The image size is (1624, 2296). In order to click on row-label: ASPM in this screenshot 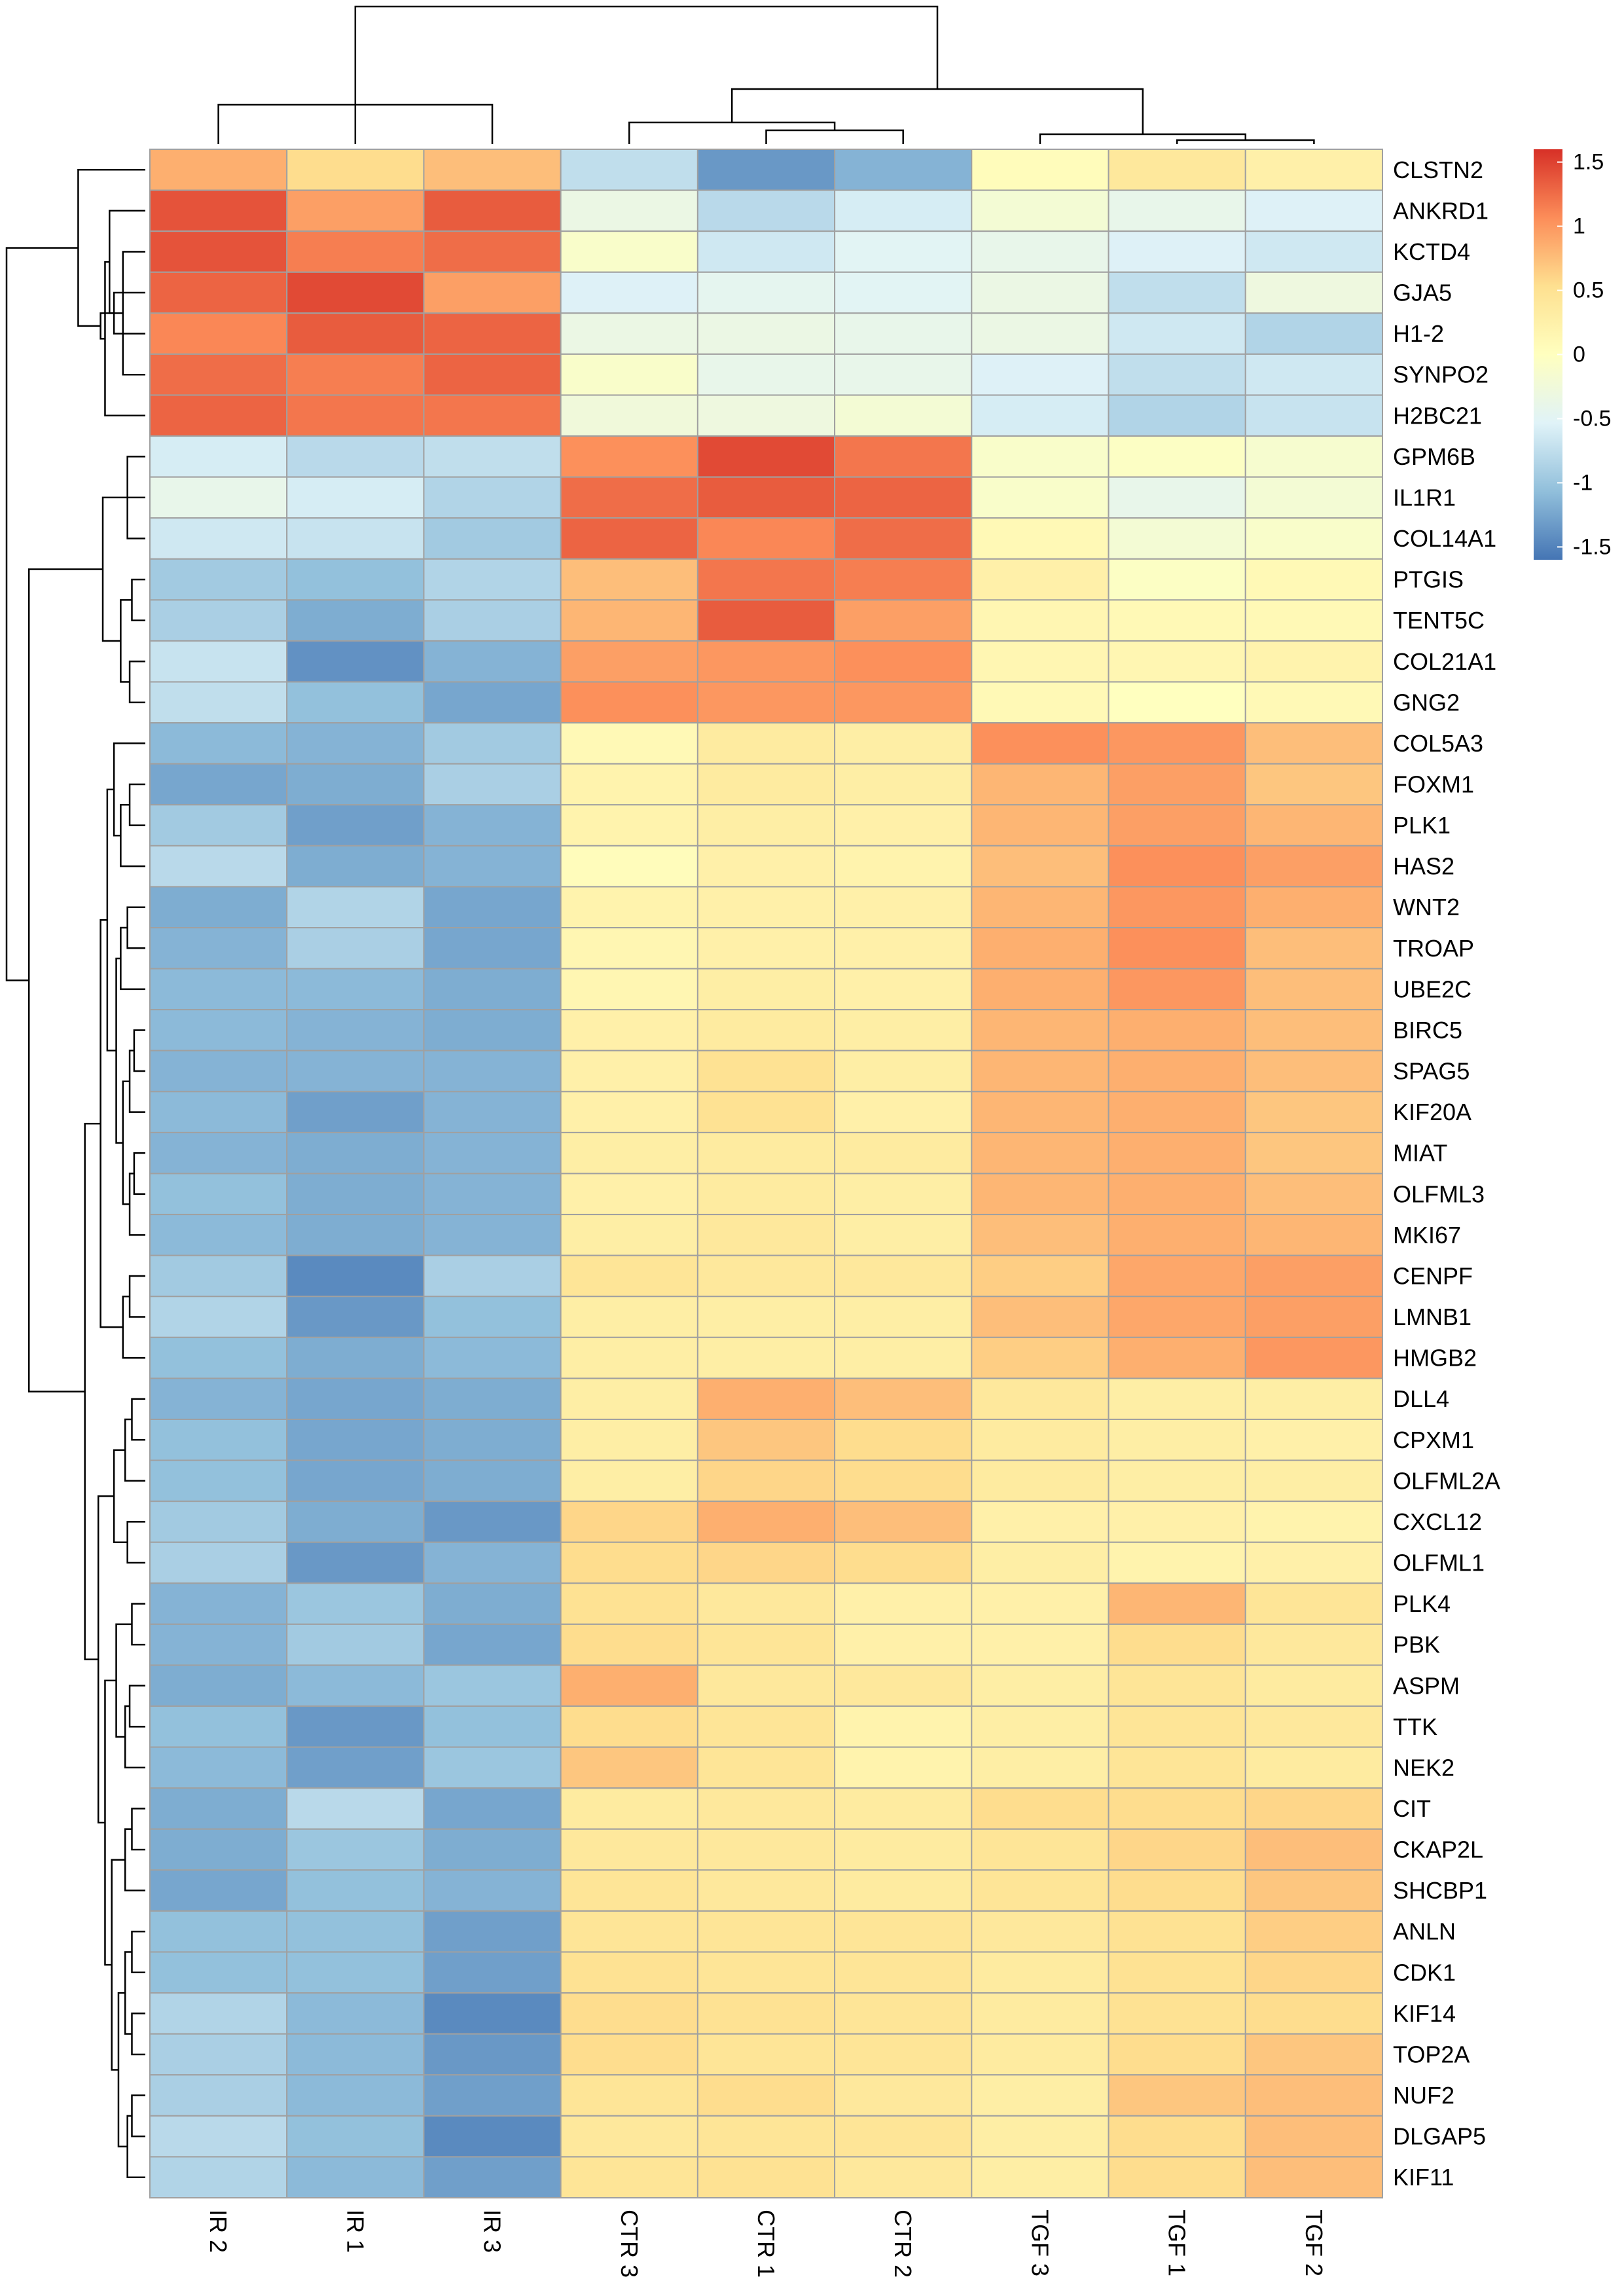, I will do `click(1426, 1685)`.